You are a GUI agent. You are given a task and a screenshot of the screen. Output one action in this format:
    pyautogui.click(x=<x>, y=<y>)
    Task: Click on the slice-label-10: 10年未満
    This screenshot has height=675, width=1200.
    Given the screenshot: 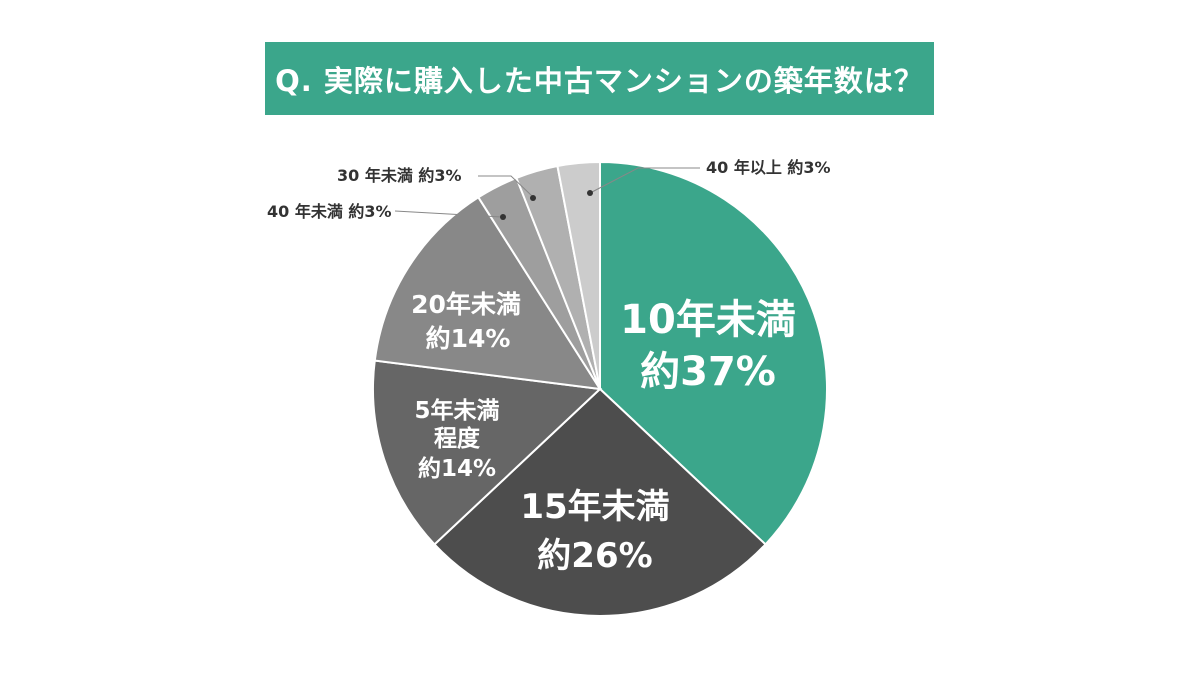 What is the action you would take?
    pyautogui.click(x=708, y=320)
    